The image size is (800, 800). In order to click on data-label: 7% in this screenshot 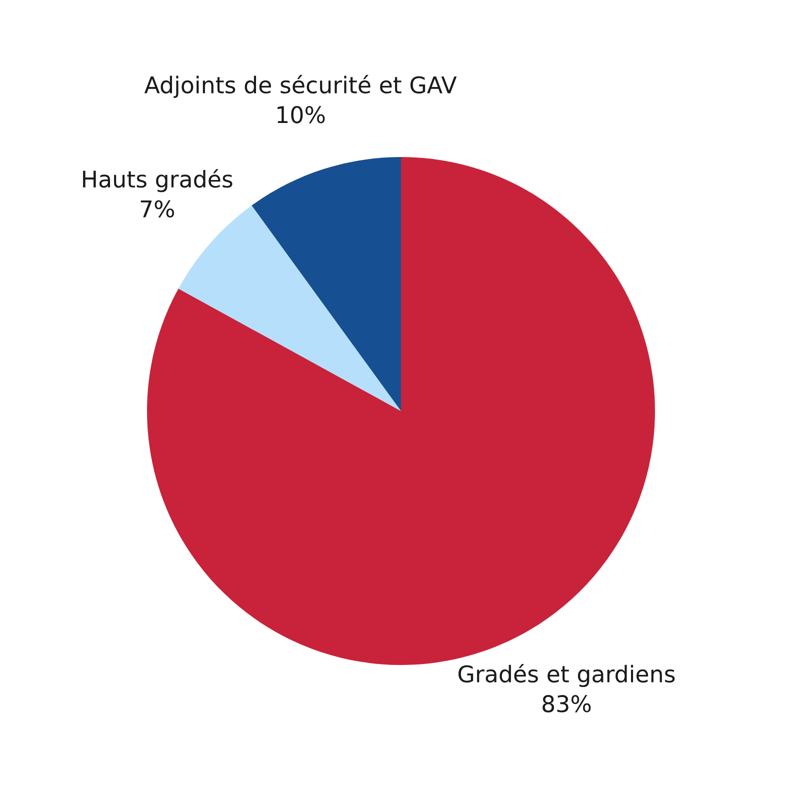, I will do `click(157, 209)`.